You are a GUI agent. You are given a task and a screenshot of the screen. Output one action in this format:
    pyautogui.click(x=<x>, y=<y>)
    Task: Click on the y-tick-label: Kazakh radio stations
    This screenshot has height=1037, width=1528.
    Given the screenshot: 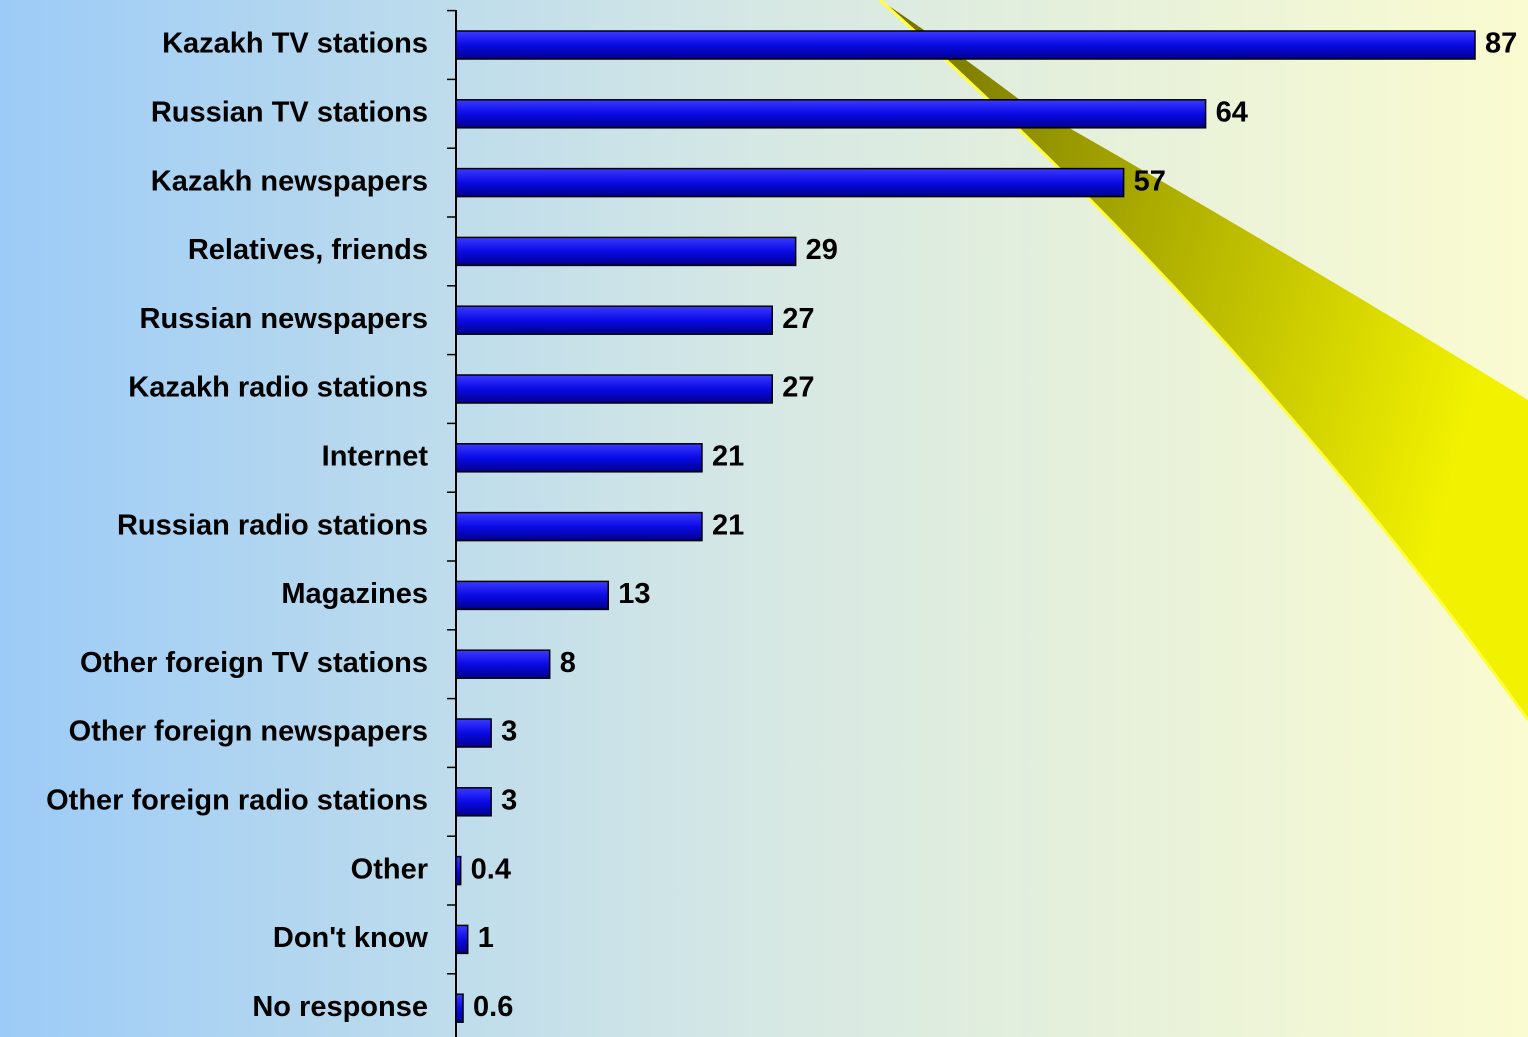 What is the action you would take?
    pyautogui.click(x=278, y=388)
    